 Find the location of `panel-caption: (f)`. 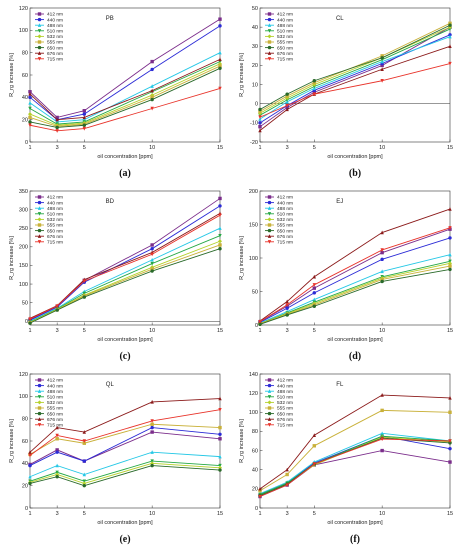

panel-caption: (f) is located at coordinates (355, 539).